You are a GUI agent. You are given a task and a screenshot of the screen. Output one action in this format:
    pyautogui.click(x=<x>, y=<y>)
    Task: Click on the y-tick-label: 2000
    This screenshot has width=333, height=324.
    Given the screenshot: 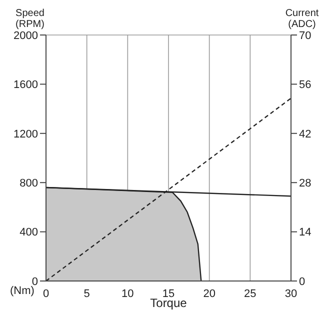 What is the action you would take?
    pyautogui.click(x=26, y=36)
    